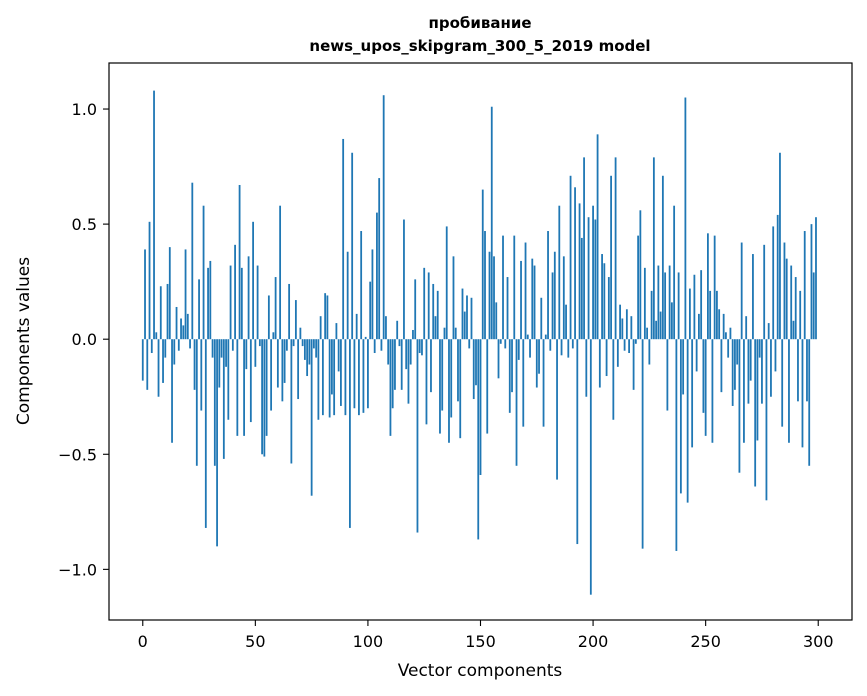 This screenshot has width=867, height=696. Describe the element at coordinates (77, 569) in the screenshot. I see `y-tick-label: −1.0` at that location.